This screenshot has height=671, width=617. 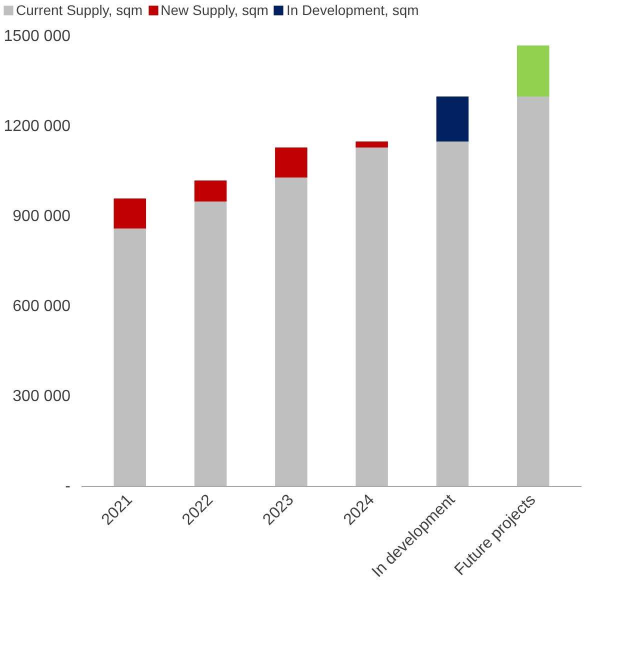 I want to click on y-tick-label: 900 000, so click(x=41, y=216).